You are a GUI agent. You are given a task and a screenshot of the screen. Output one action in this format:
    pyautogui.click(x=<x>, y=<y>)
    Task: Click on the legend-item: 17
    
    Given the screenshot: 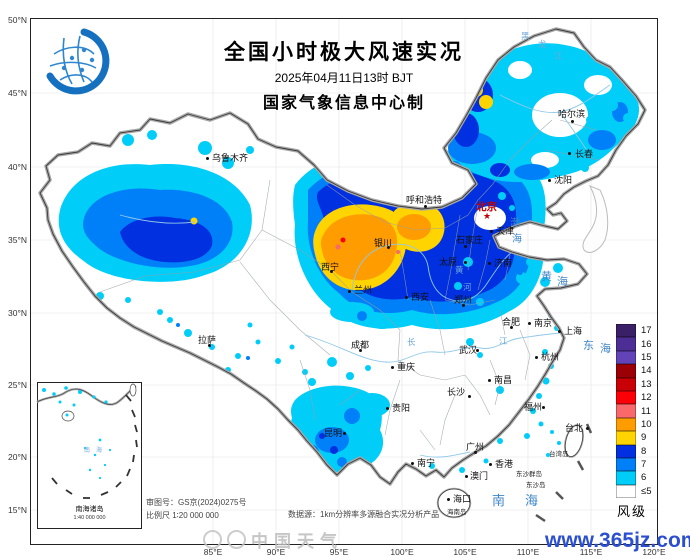 What is the action you would take?
    pyautogui.click(x=634, y=331)
    